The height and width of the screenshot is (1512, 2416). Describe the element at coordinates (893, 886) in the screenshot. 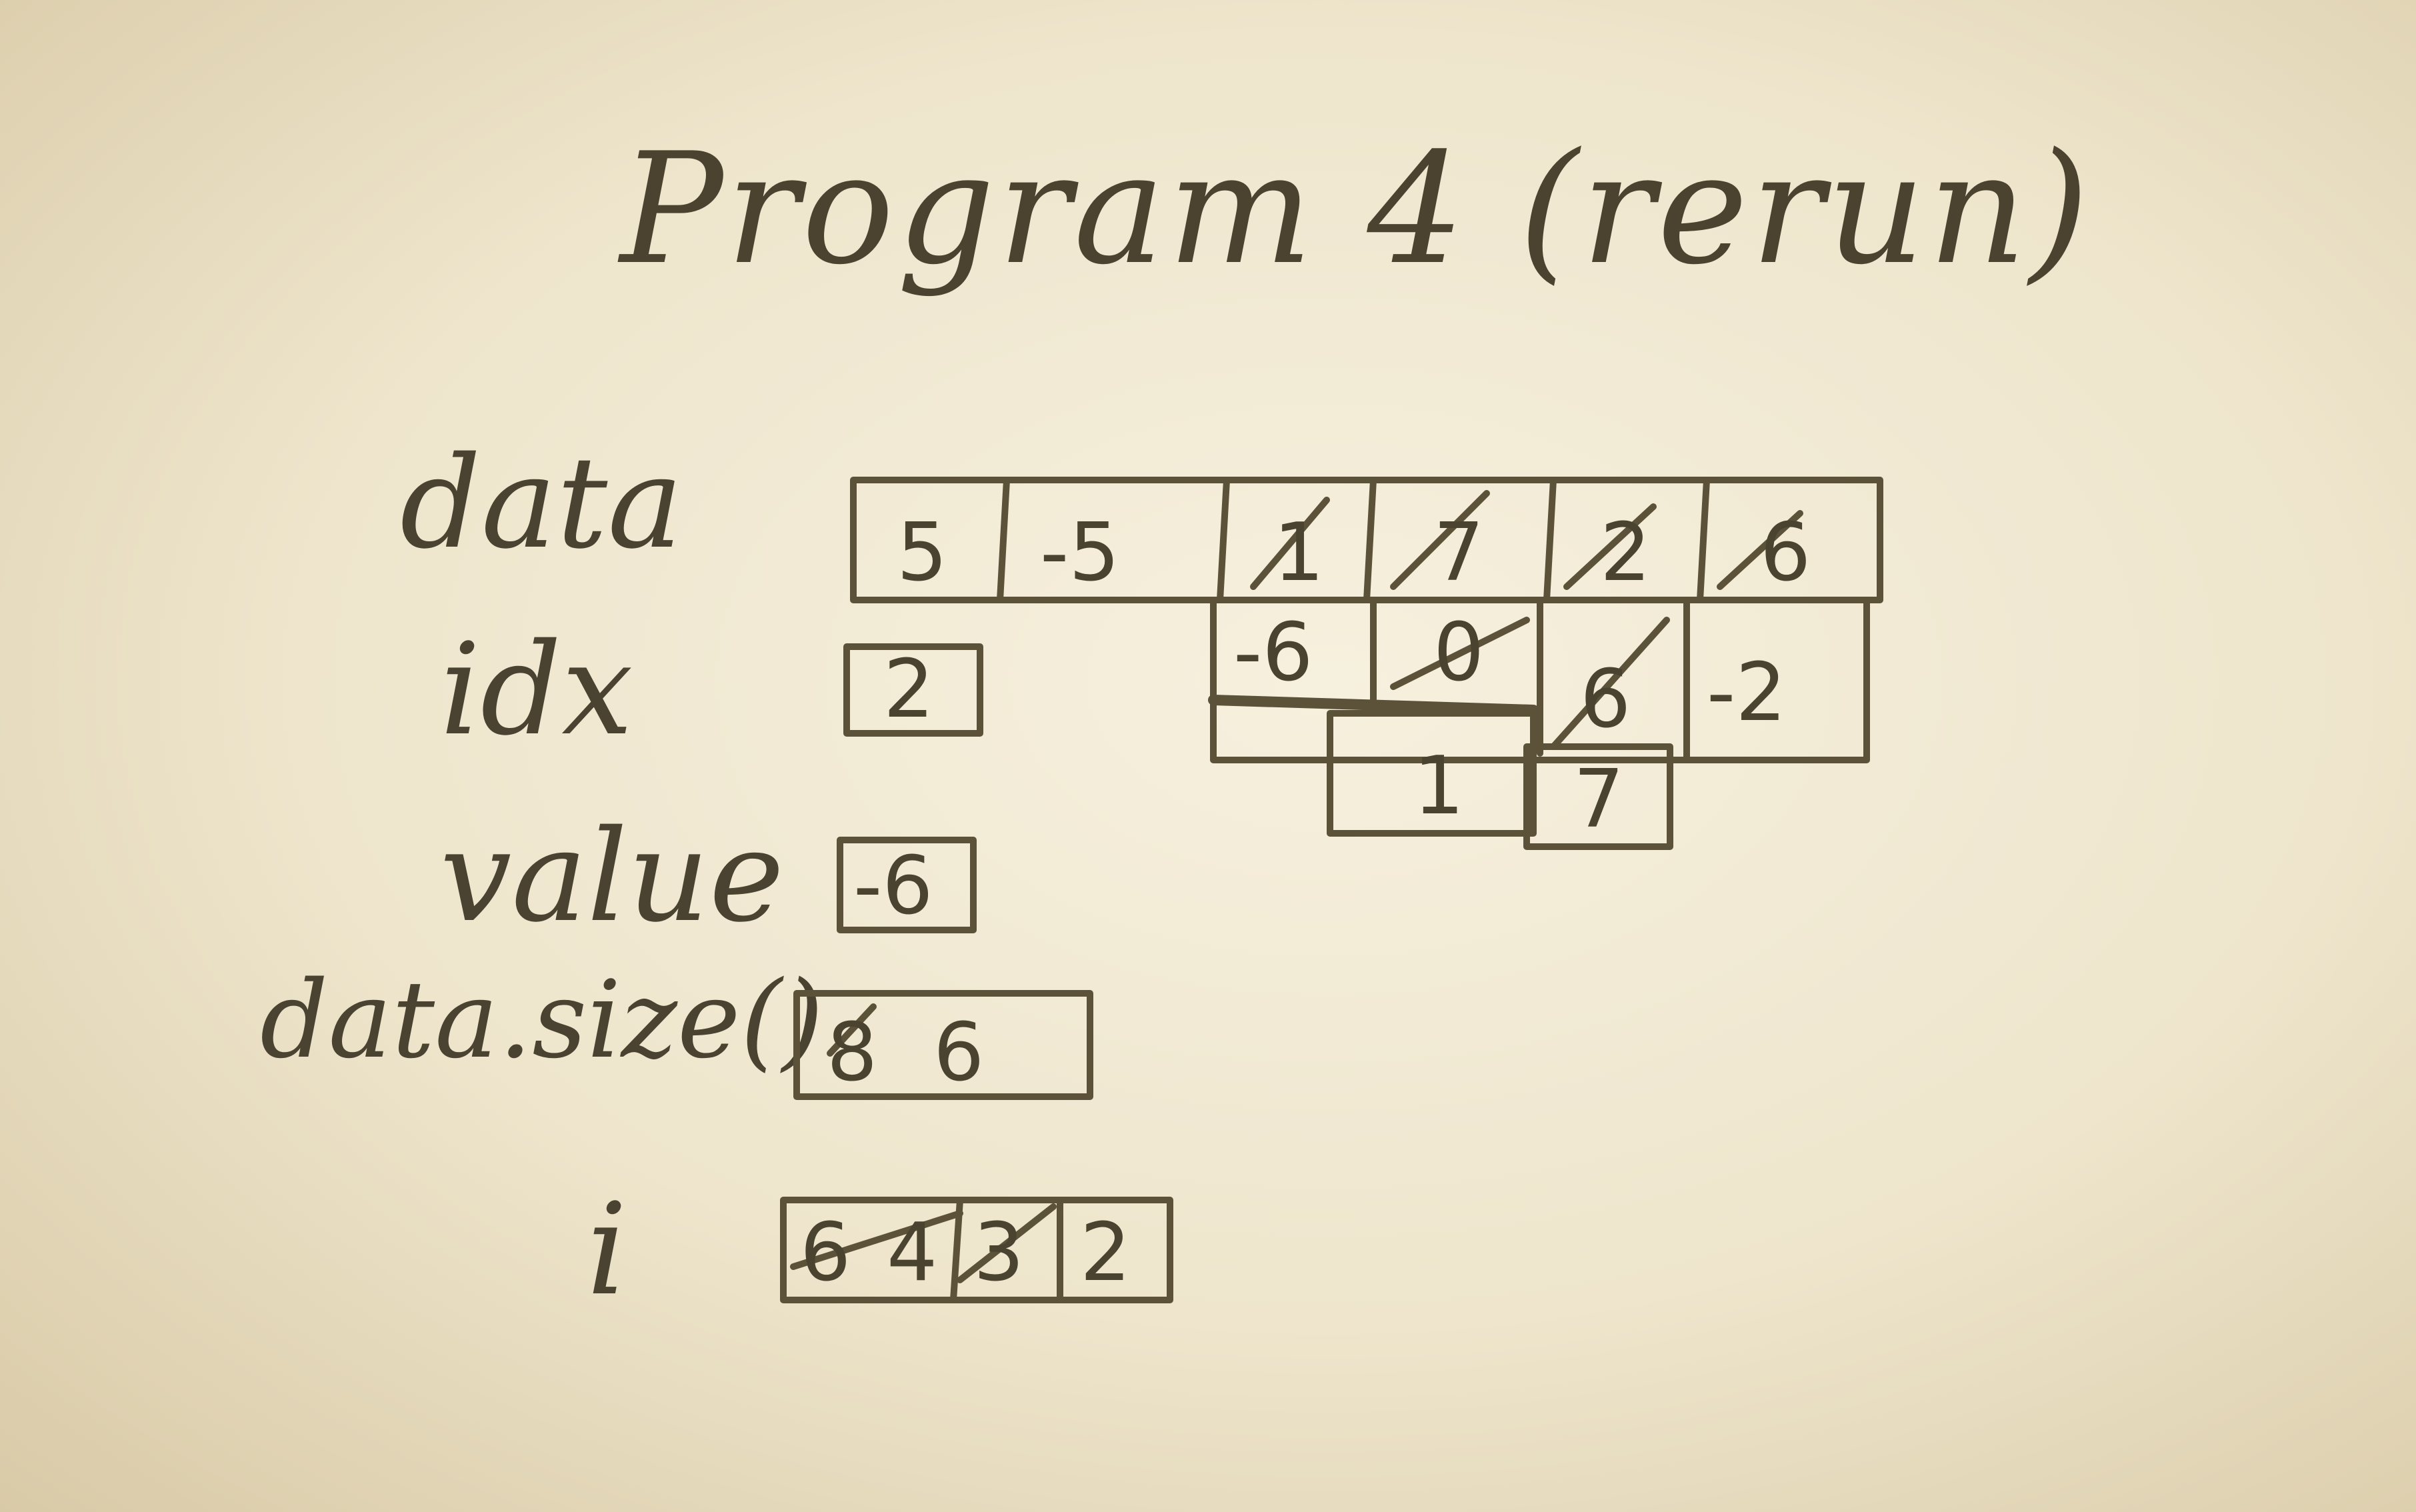

I see `value-value: -6` at that location.